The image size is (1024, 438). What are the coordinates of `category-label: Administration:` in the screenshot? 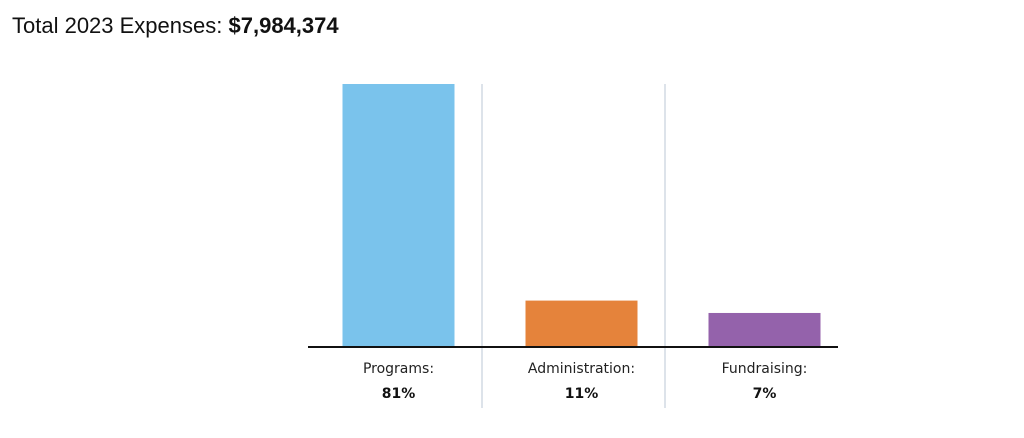 It's located at (581, 369).